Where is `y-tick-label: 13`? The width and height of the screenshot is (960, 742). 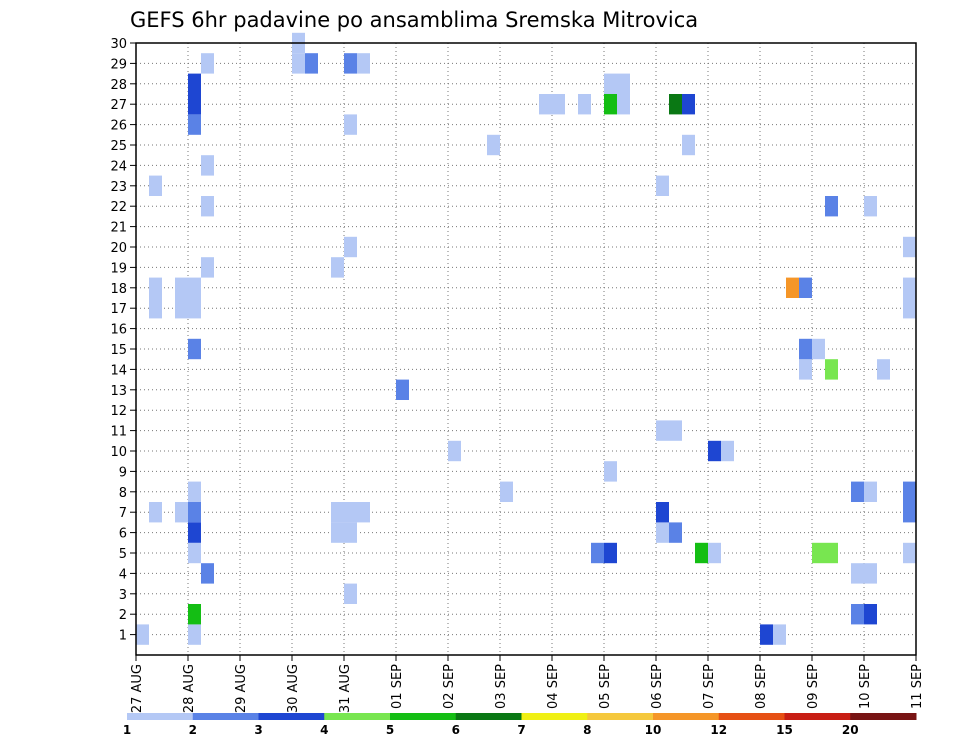
y-tick-label: 13 is located at coordinates (118, 391).